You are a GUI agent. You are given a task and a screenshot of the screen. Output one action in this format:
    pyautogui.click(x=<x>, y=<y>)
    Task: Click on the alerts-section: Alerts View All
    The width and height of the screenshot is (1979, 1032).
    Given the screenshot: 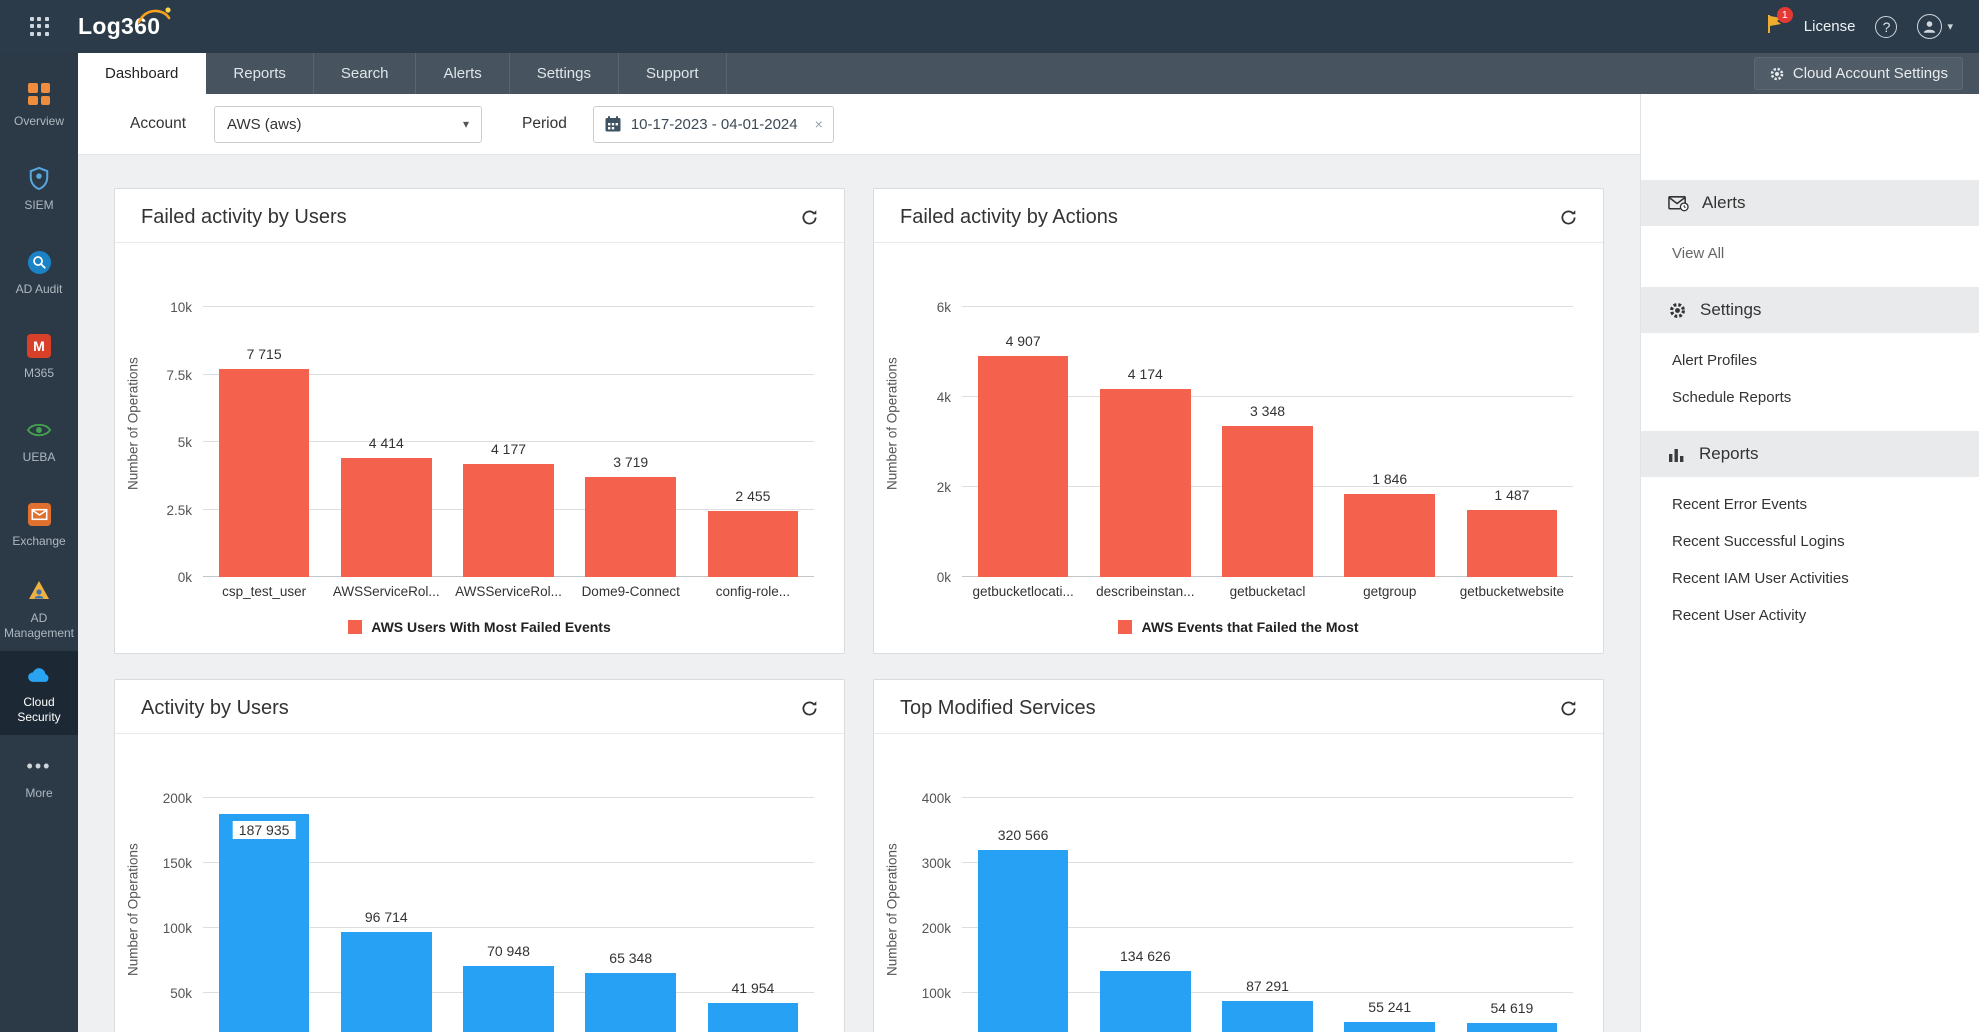 What is the action you would take?
    pyautogui.click(x=1810, y=233)
    